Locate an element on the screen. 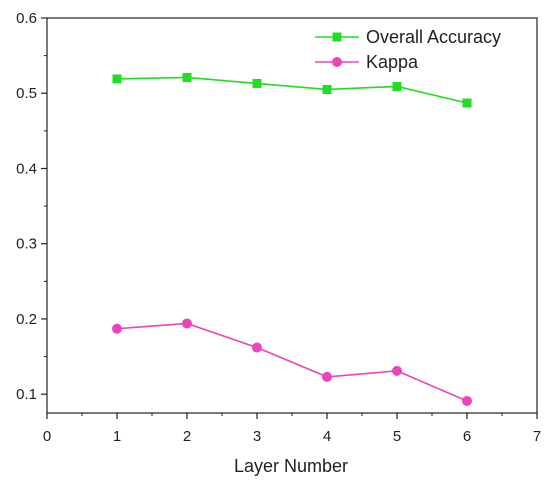 Image resolution: width=550 pixels, height=486 pixels. x-tick-label: 4 is located at coordinates (327, 436).